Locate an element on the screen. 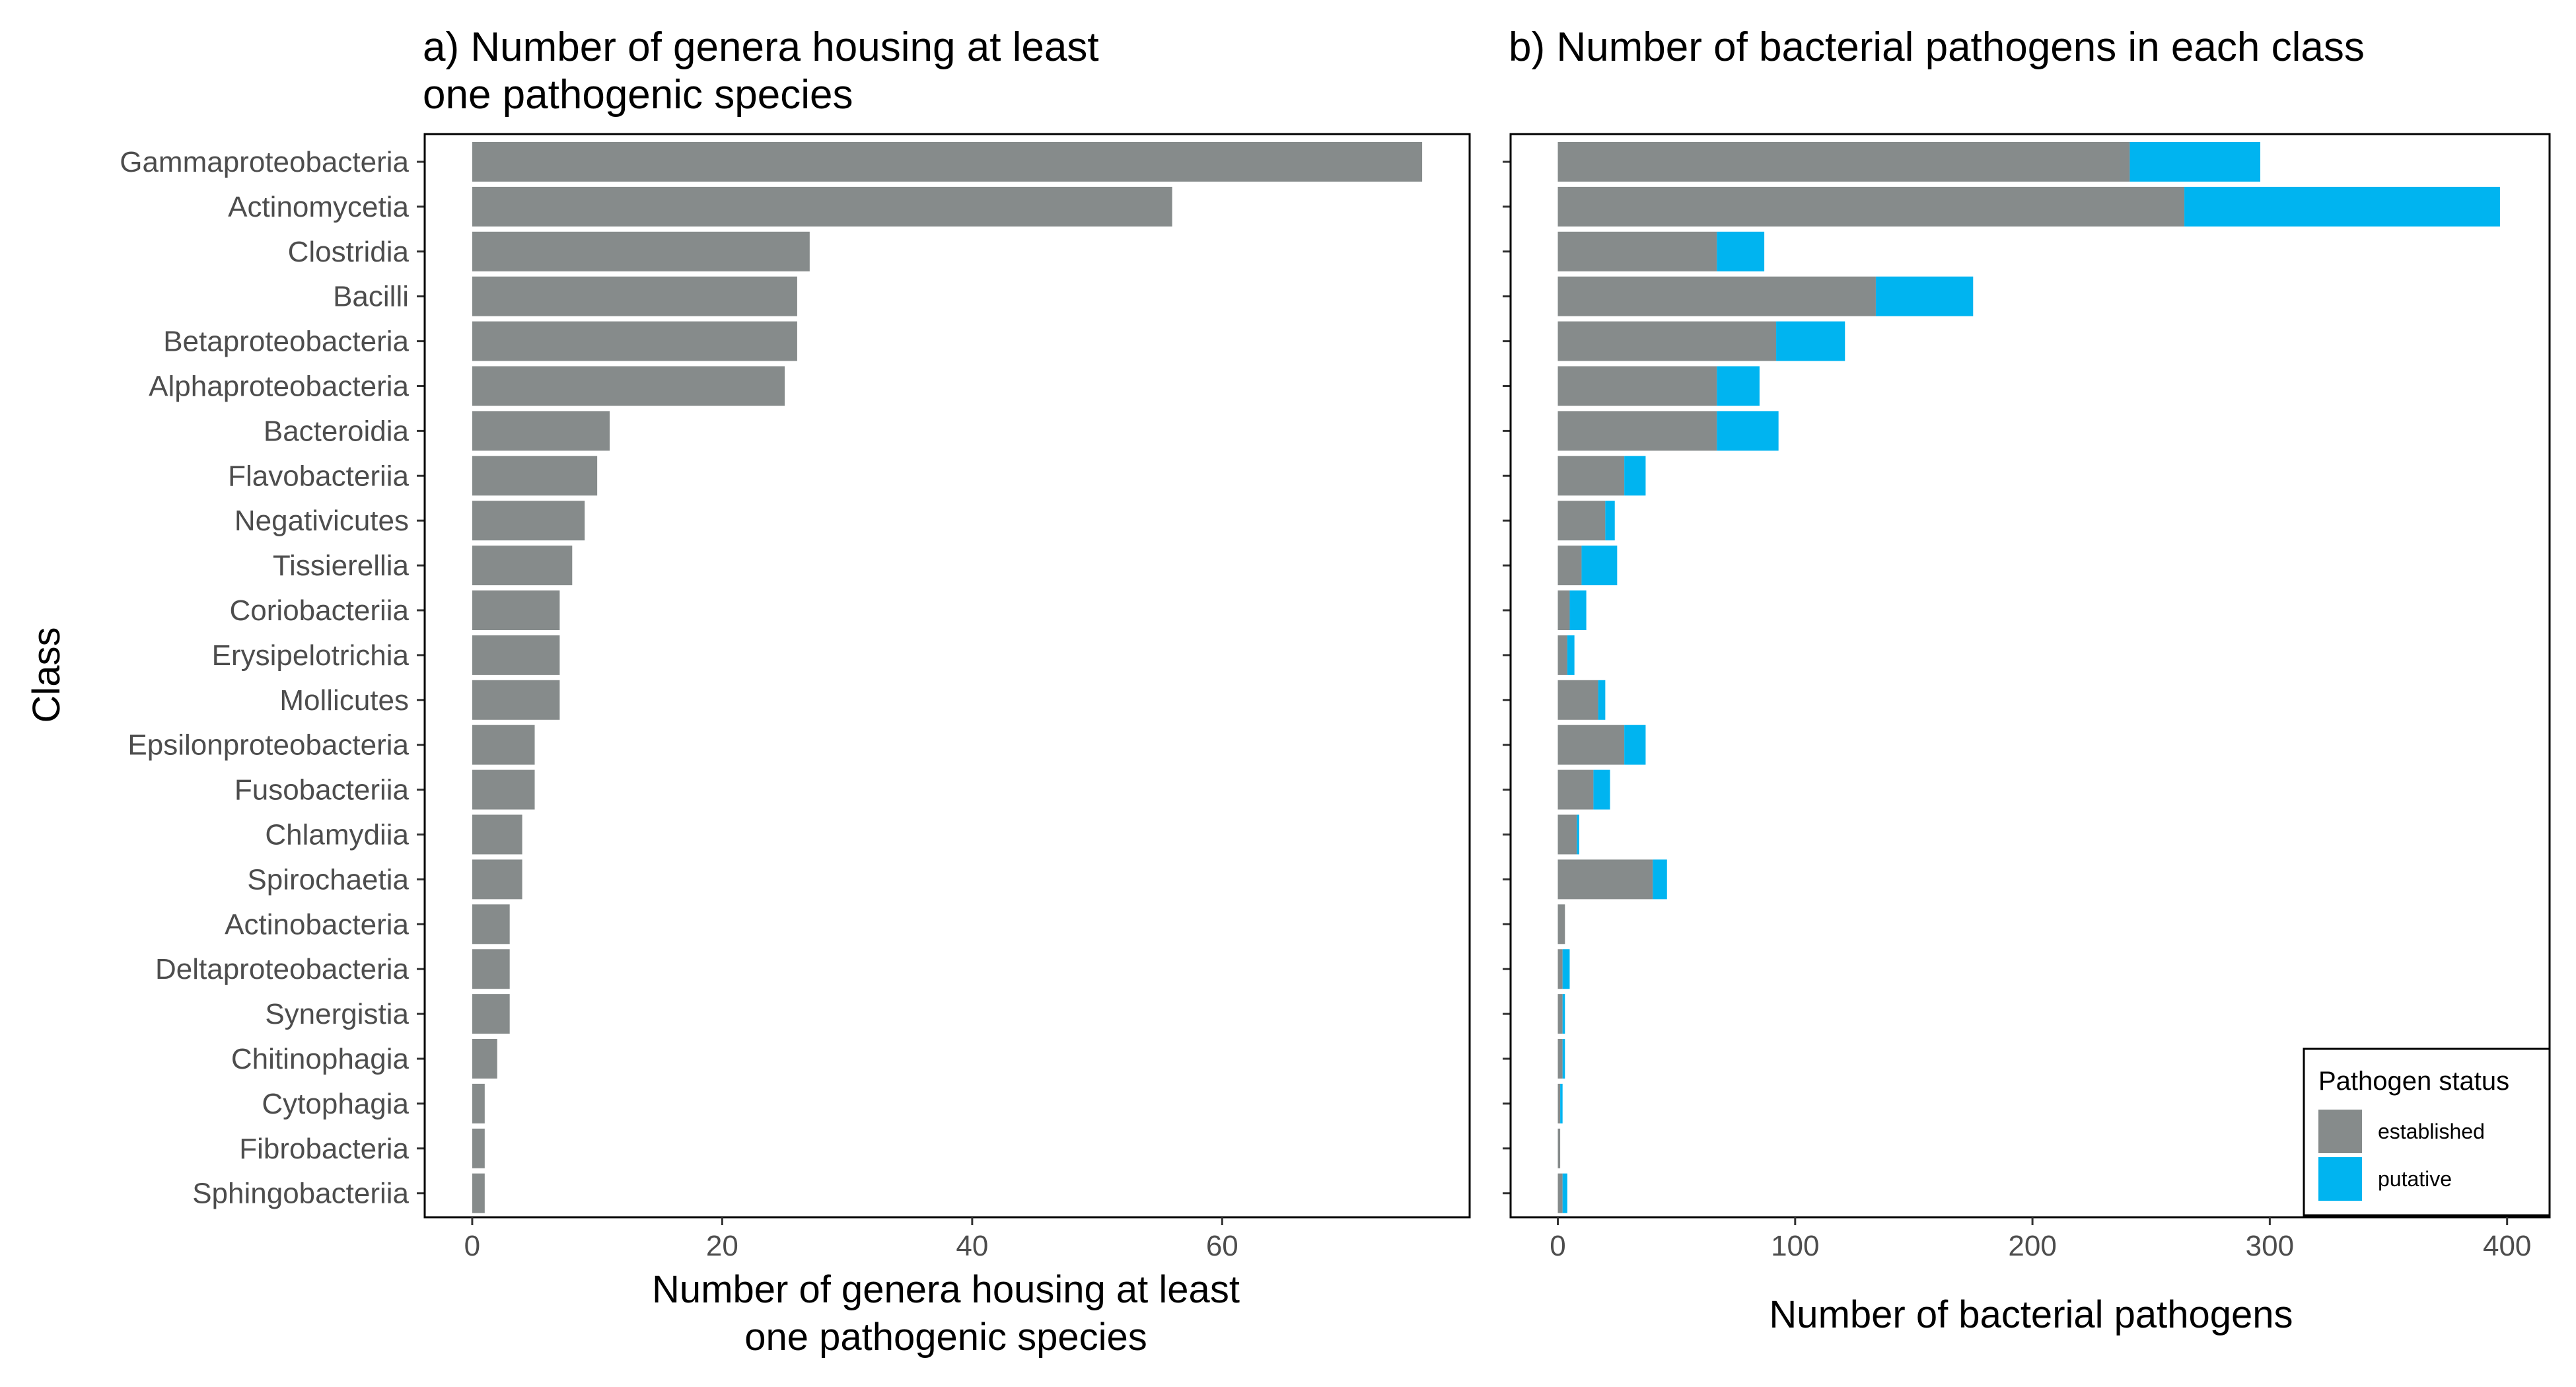 Image resolution: width=2576 pixels, height=1387 pixels. panel-b-bar-putative-synergistia is located at coordinates (1564, 1014).